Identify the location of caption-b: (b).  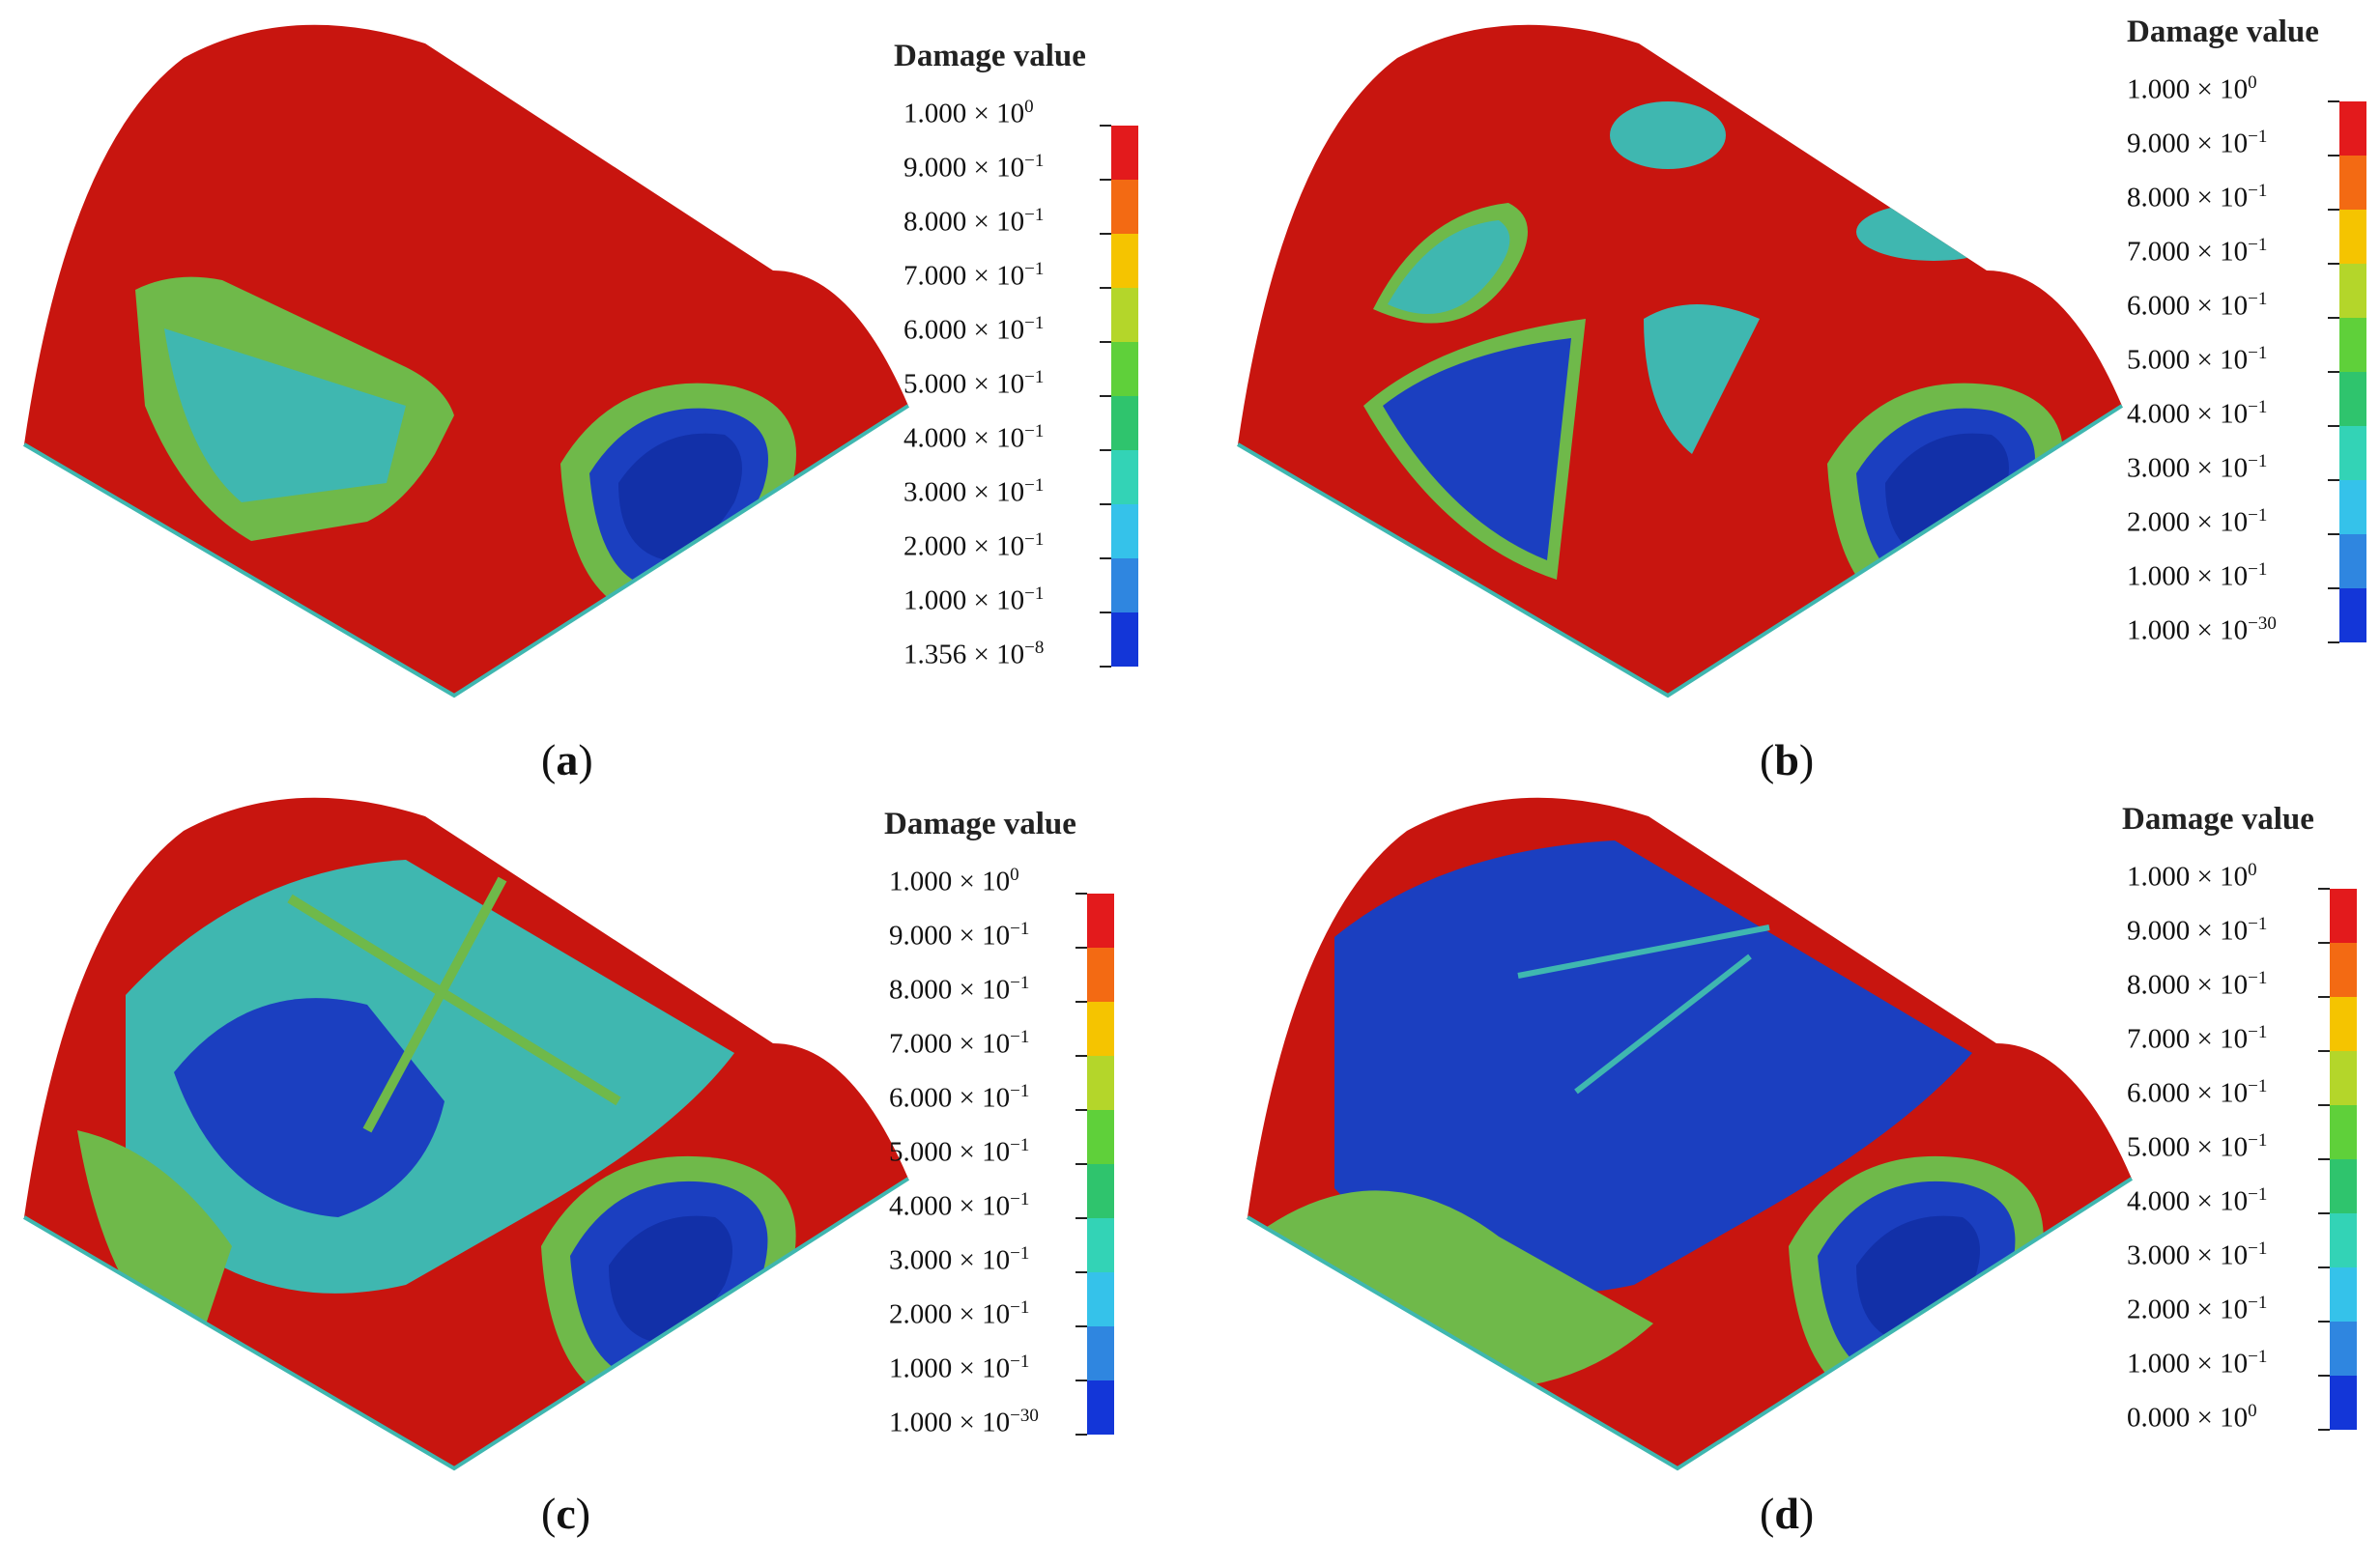
(1788, 759).